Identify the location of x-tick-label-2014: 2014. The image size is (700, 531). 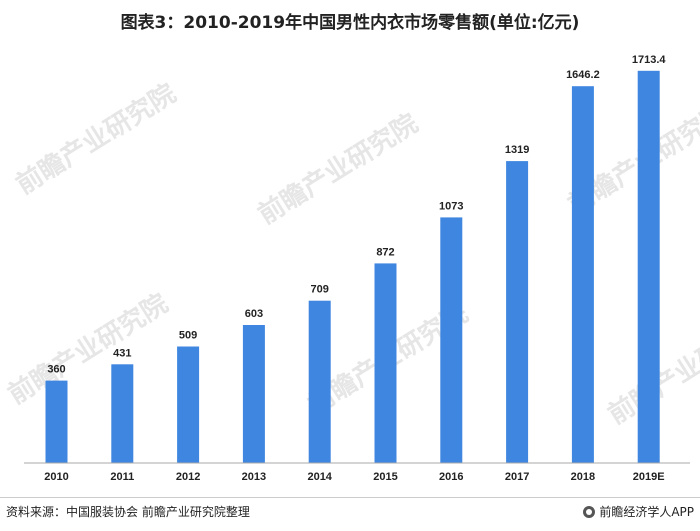
(319, 477).